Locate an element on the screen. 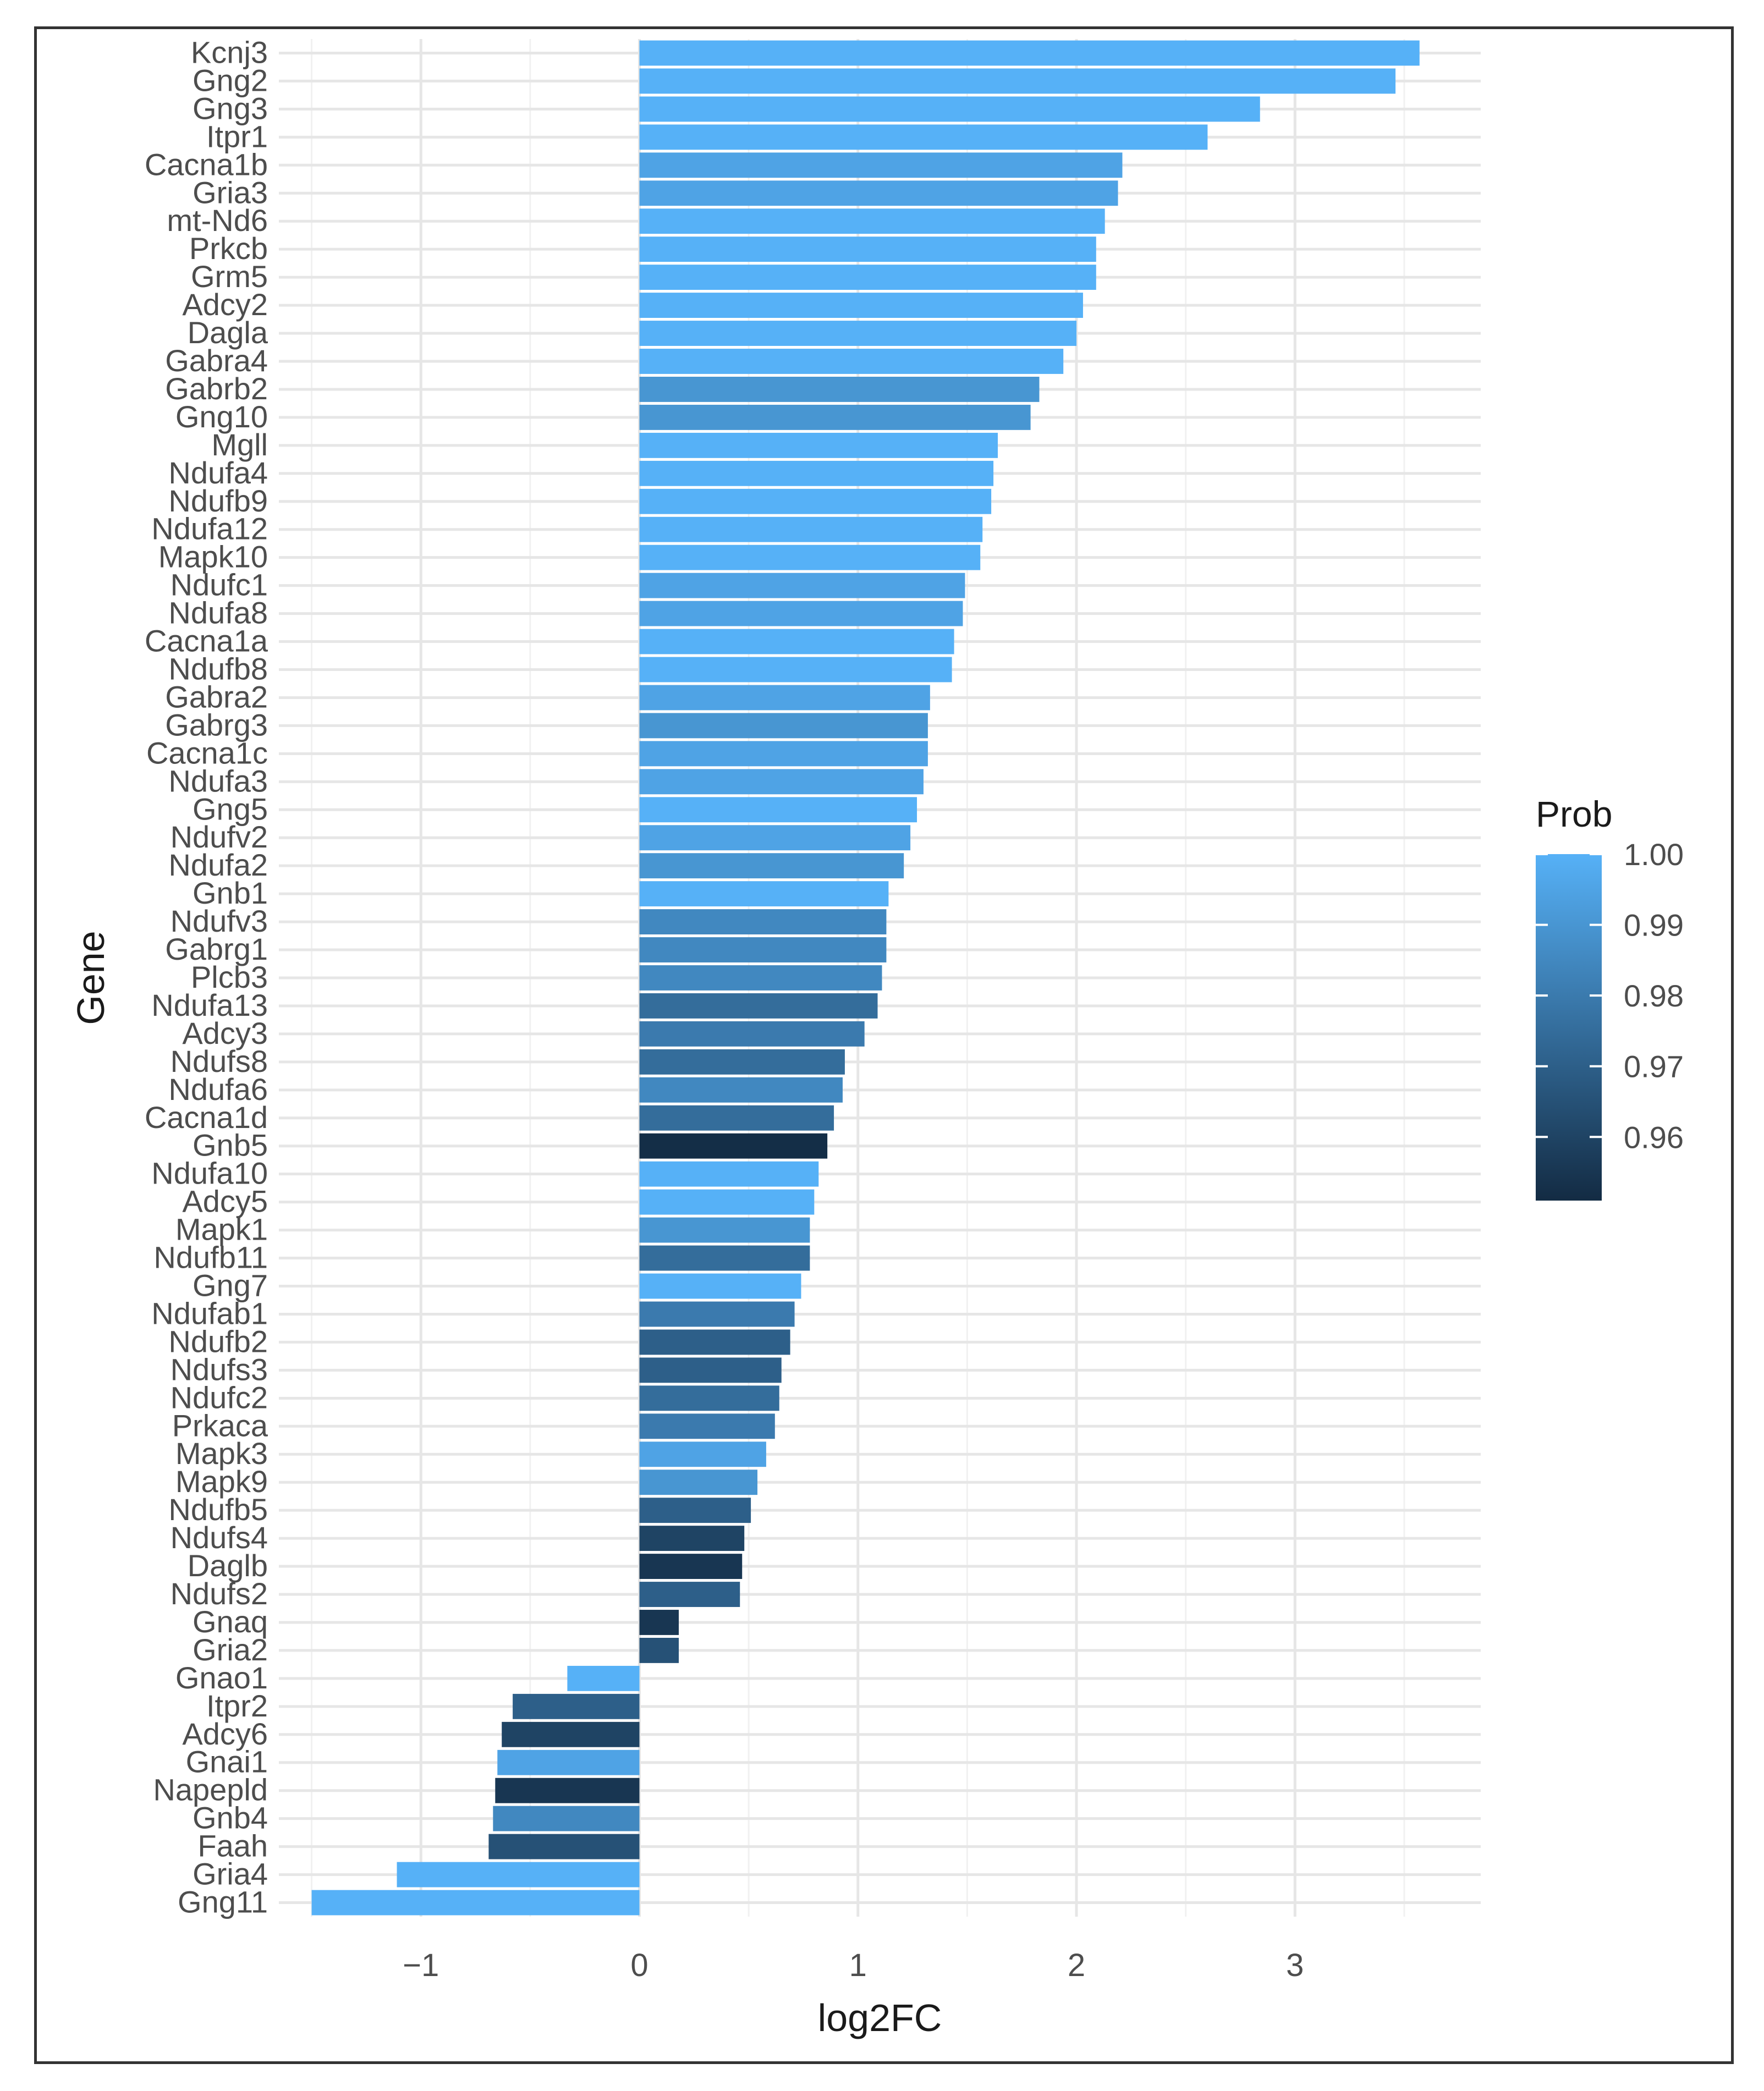 The image size is (1764, 2091). bar-Cacna1b is located at coordinates (881, 165).